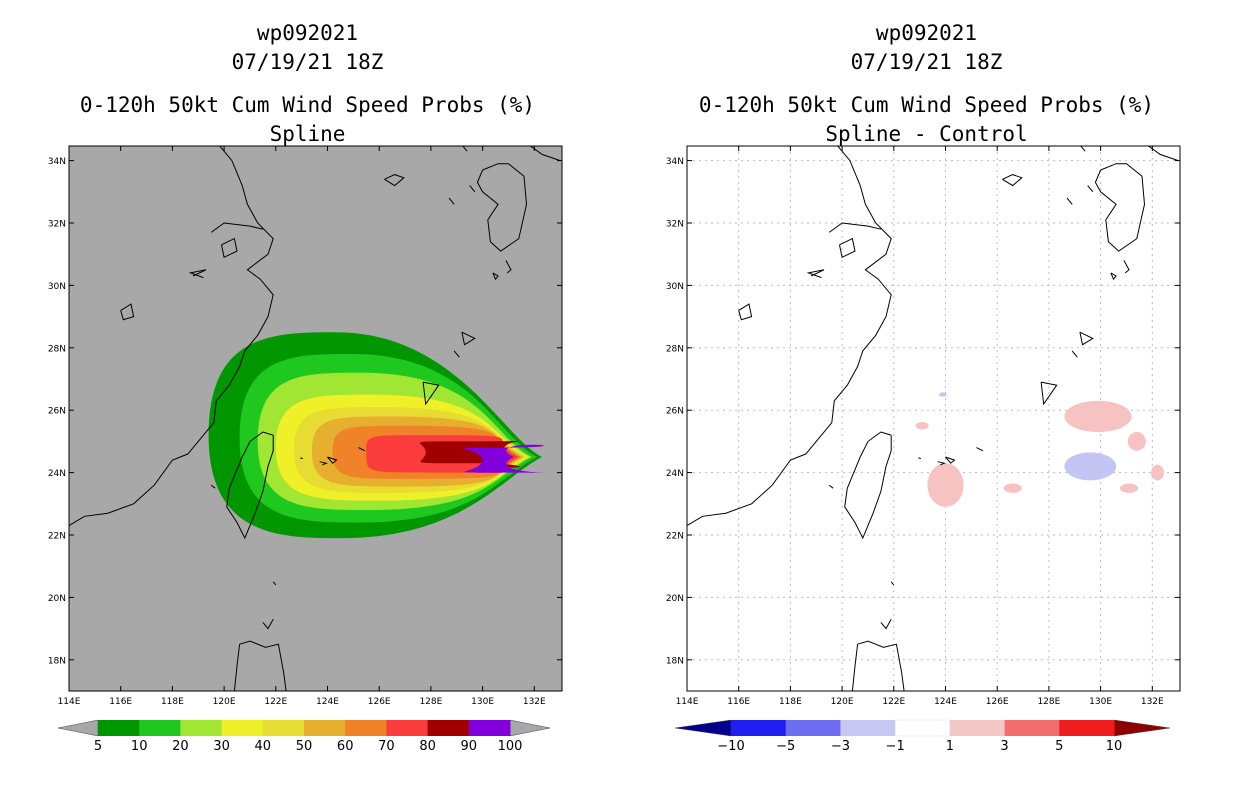 Image resolution: width=1236 pixels, height=800 pixels. What do you see at coordinates (868, 485) in the screenshot?
I see `right-coast-taiwan` at bounding box center [868, 485].